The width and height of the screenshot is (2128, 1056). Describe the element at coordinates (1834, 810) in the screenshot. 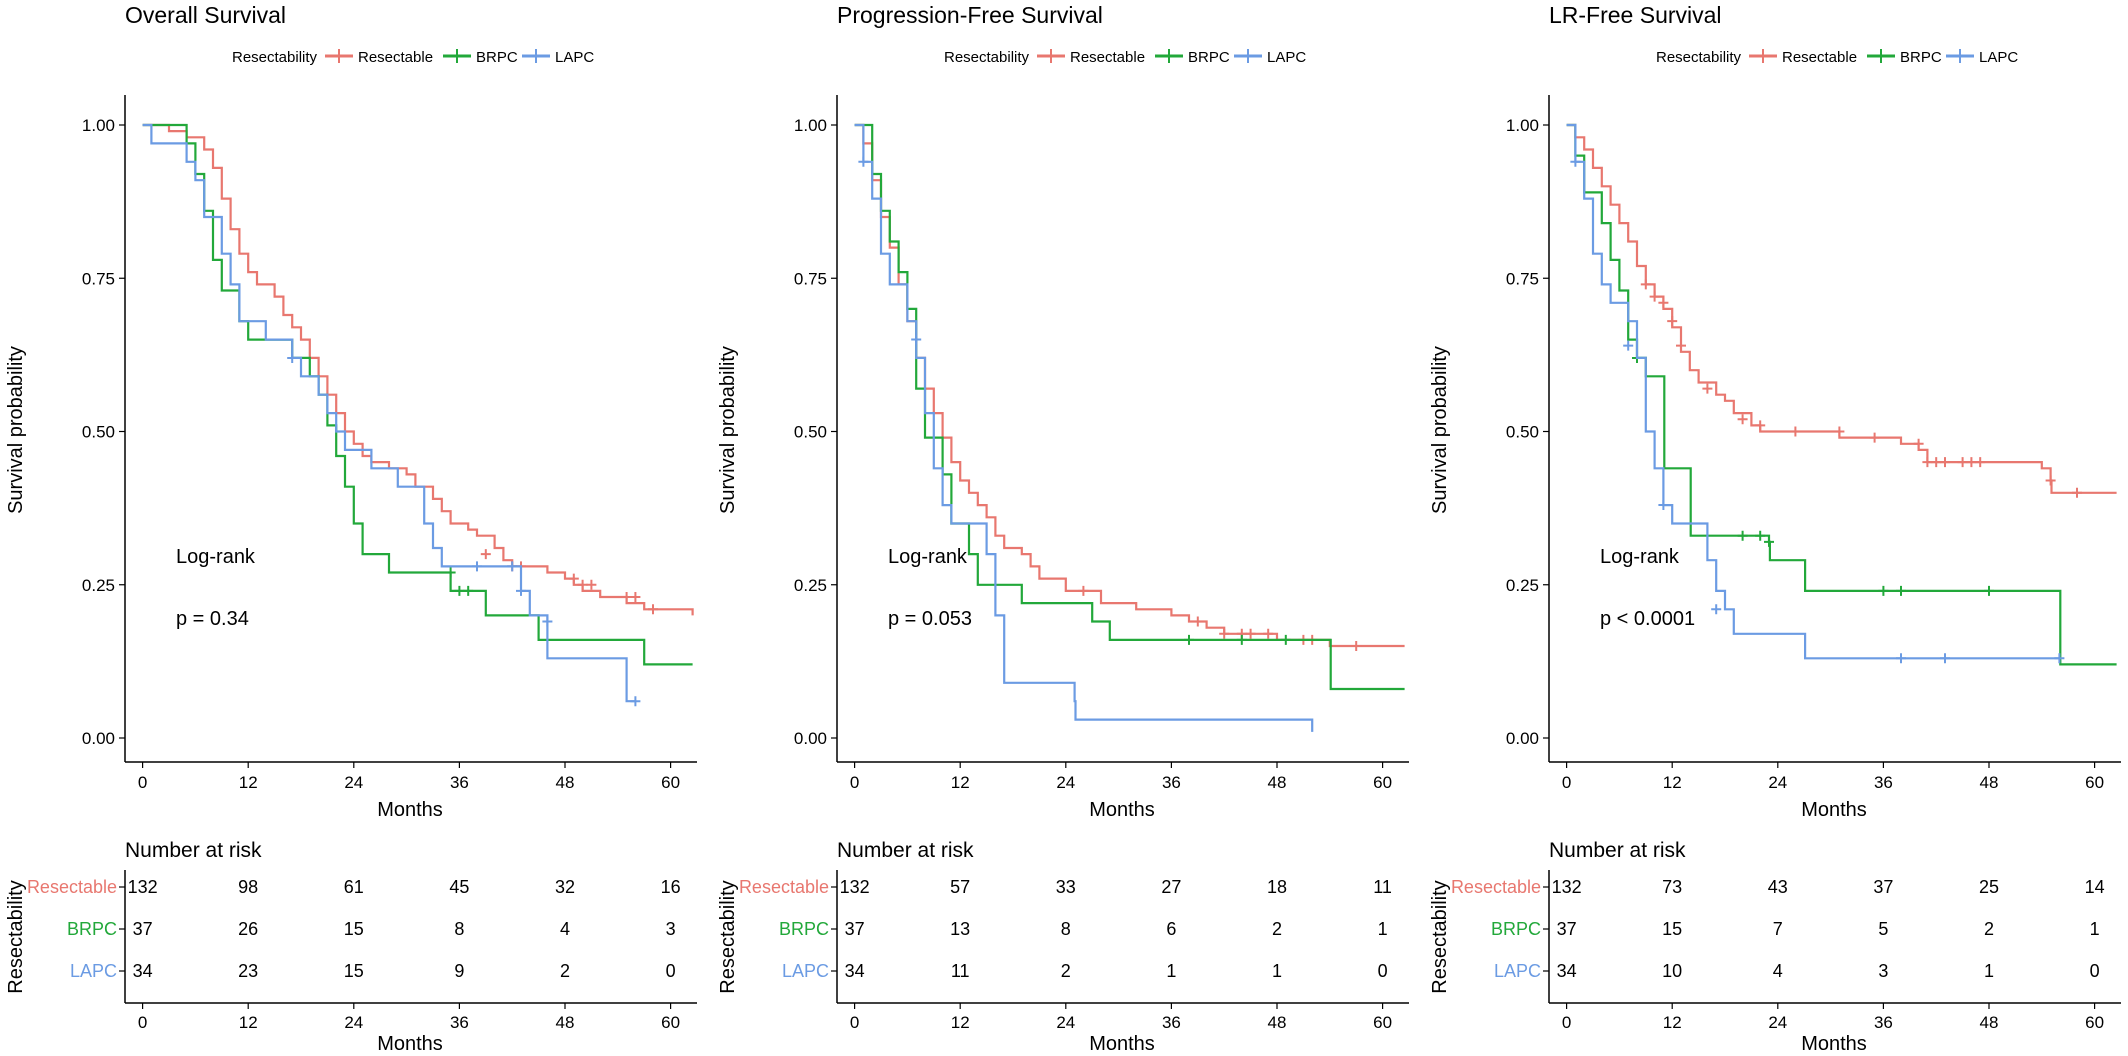

I see `x-axis-label: Months` at that location.